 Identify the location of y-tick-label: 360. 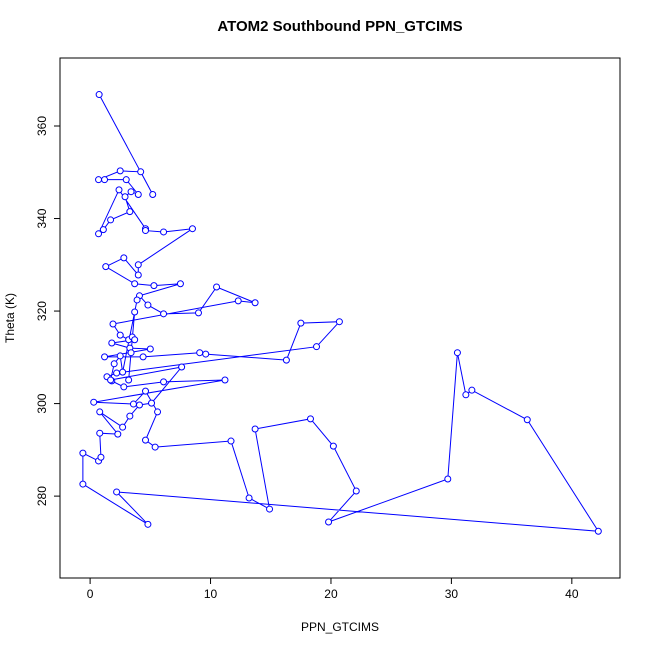
(42, 126).